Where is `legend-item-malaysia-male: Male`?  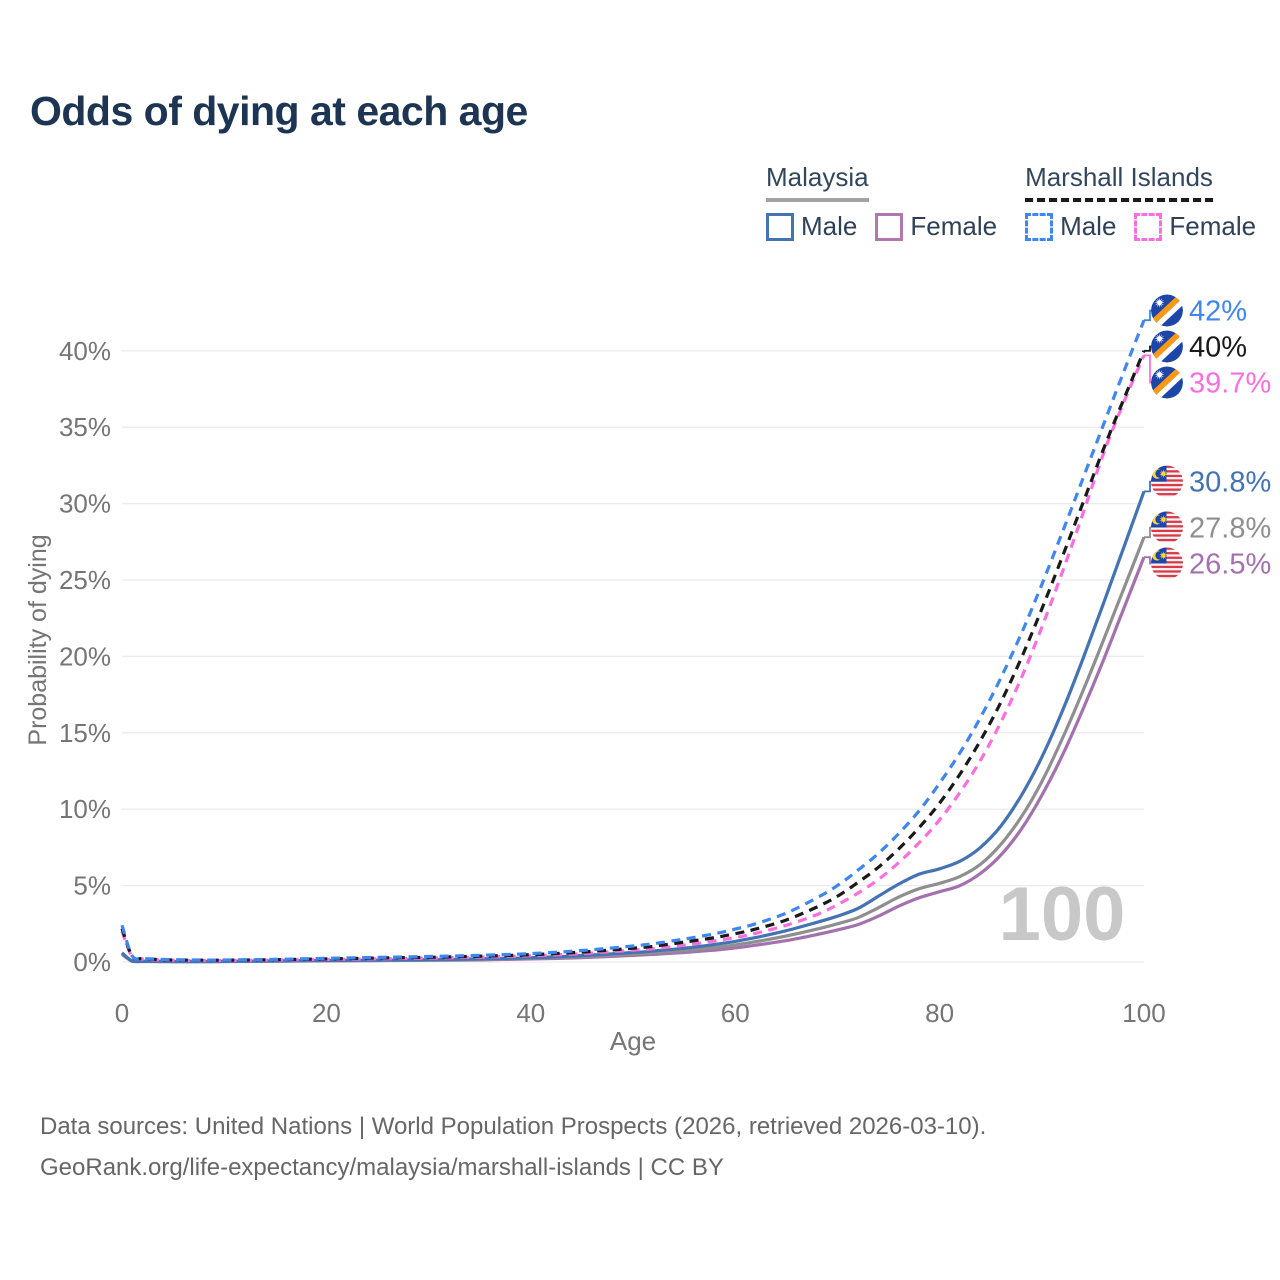
legend-item-malaysia-male: Male is located at coordinates (811, 226).